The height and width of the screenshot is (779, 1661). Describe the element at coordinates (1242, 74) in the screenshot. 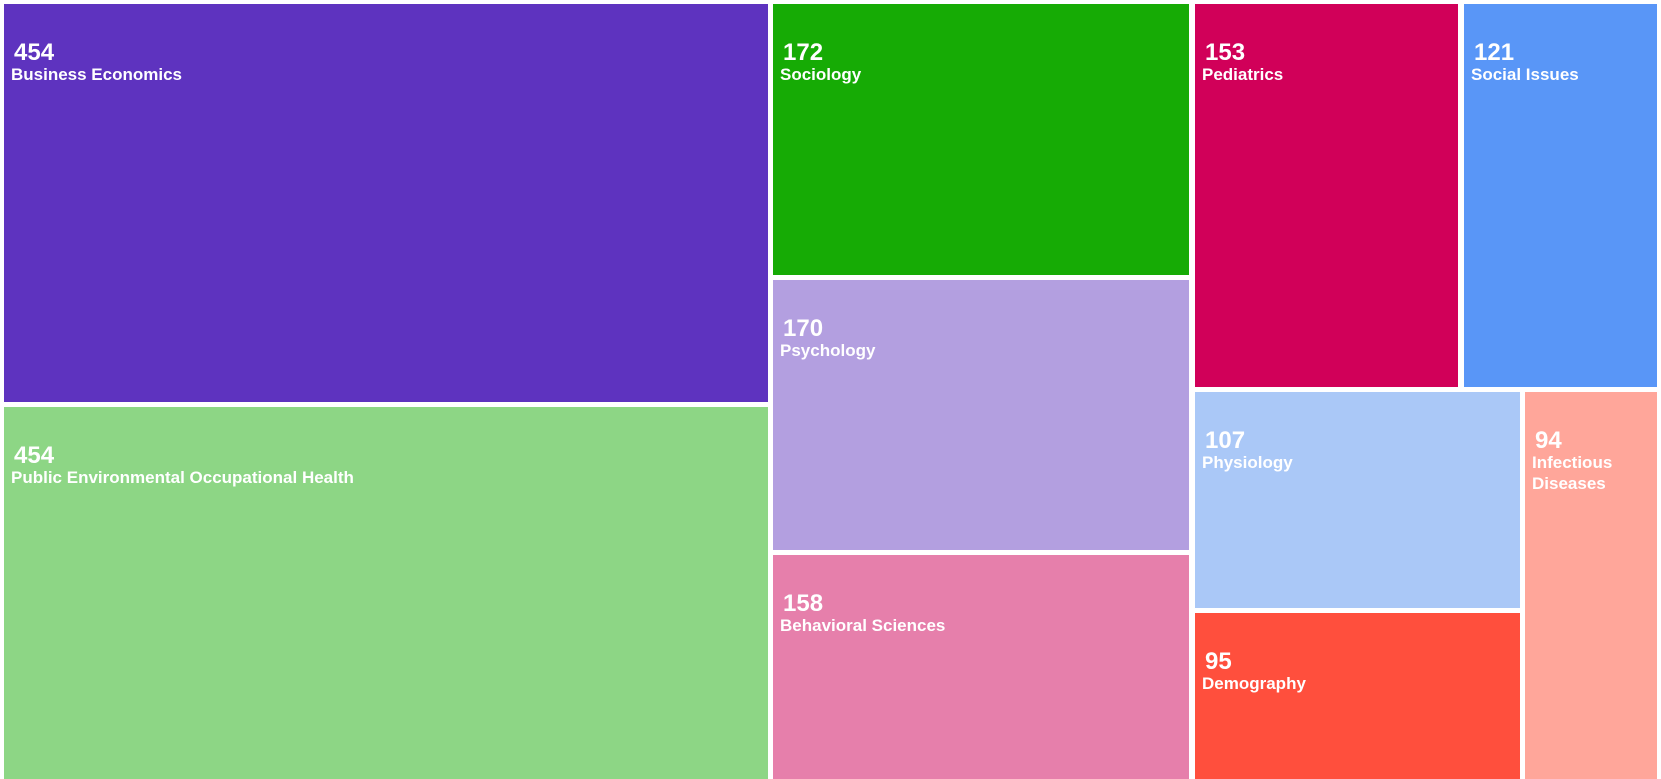

I see `tile-label-pediatrics: Pediatrics` at that location.